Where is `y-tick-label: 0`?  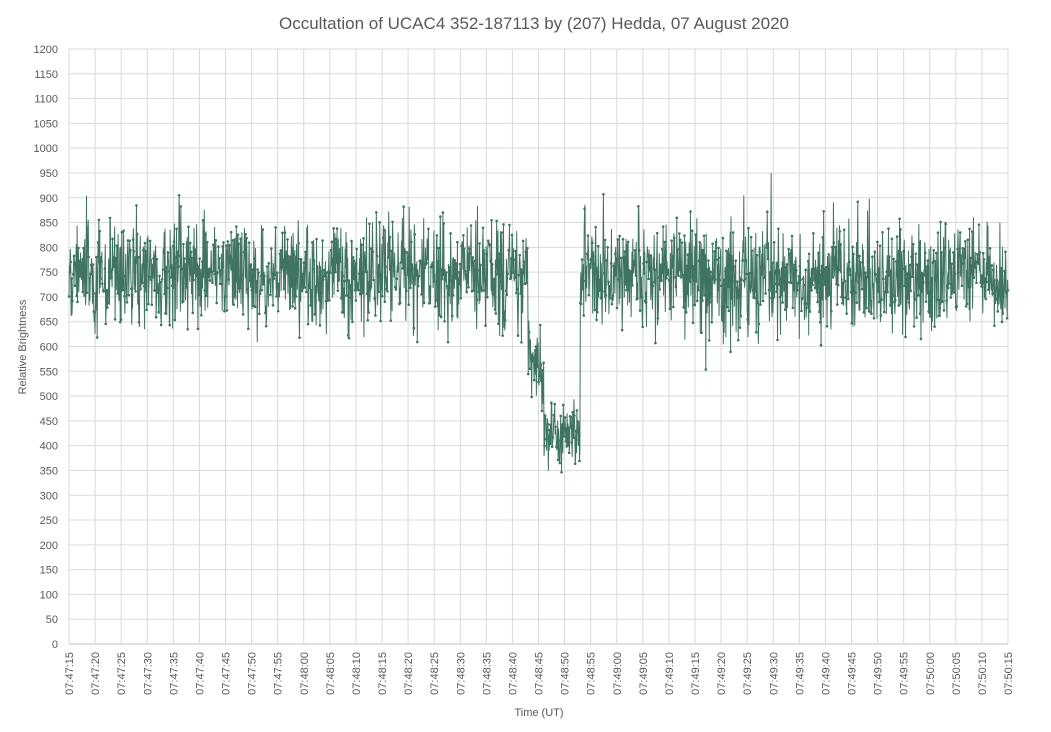
y-tick-label: 0 is located at coordinates (55, 645).